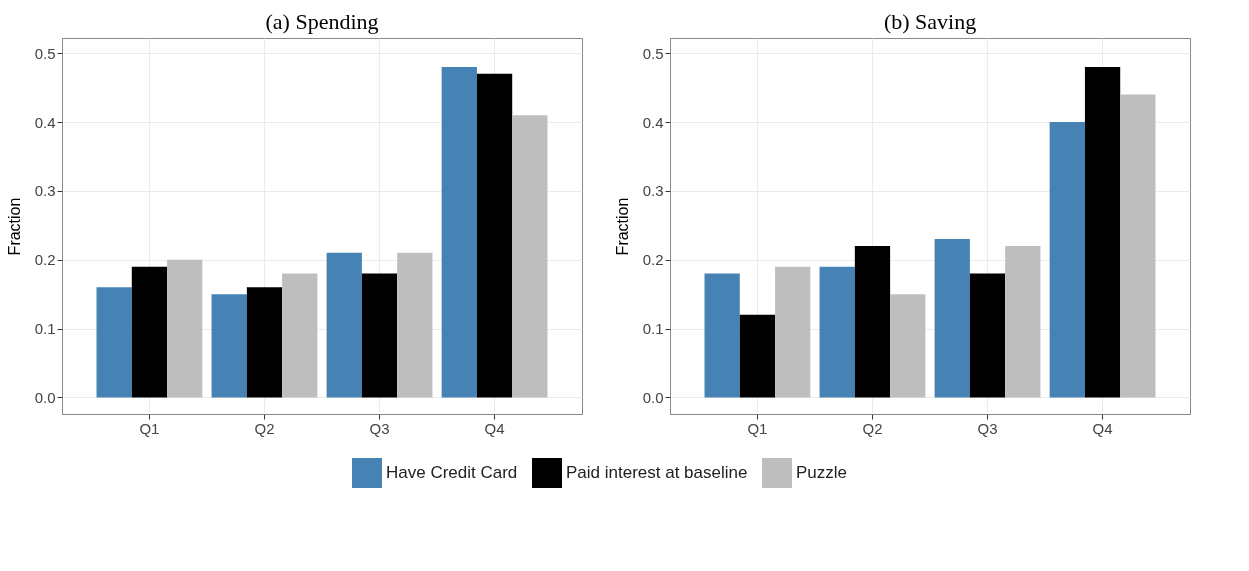 This screenshot has height=571, width=1249. Describe the element at coordinates (657, 472) in the screenshot. I see `legend-label: Paid interest at baseline` at that location.